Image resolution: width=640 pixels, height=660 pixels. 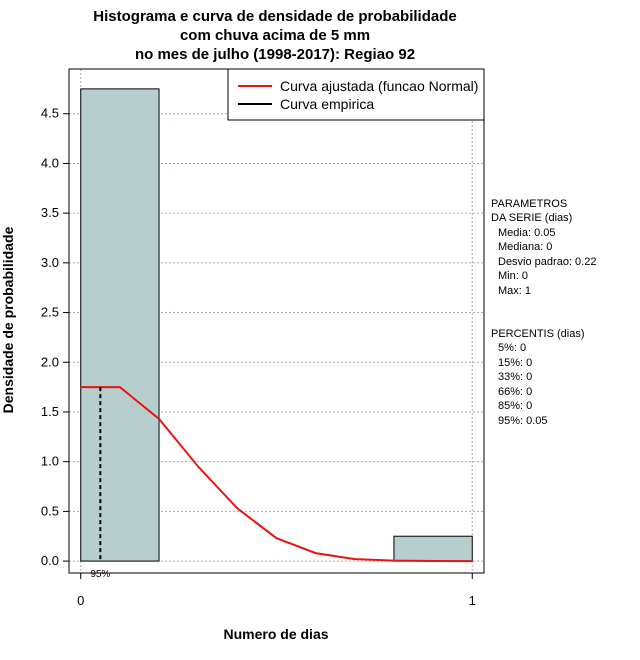 I want to click on y-axis-label: Densidade de probabilidade, so click(x=8, y=319).